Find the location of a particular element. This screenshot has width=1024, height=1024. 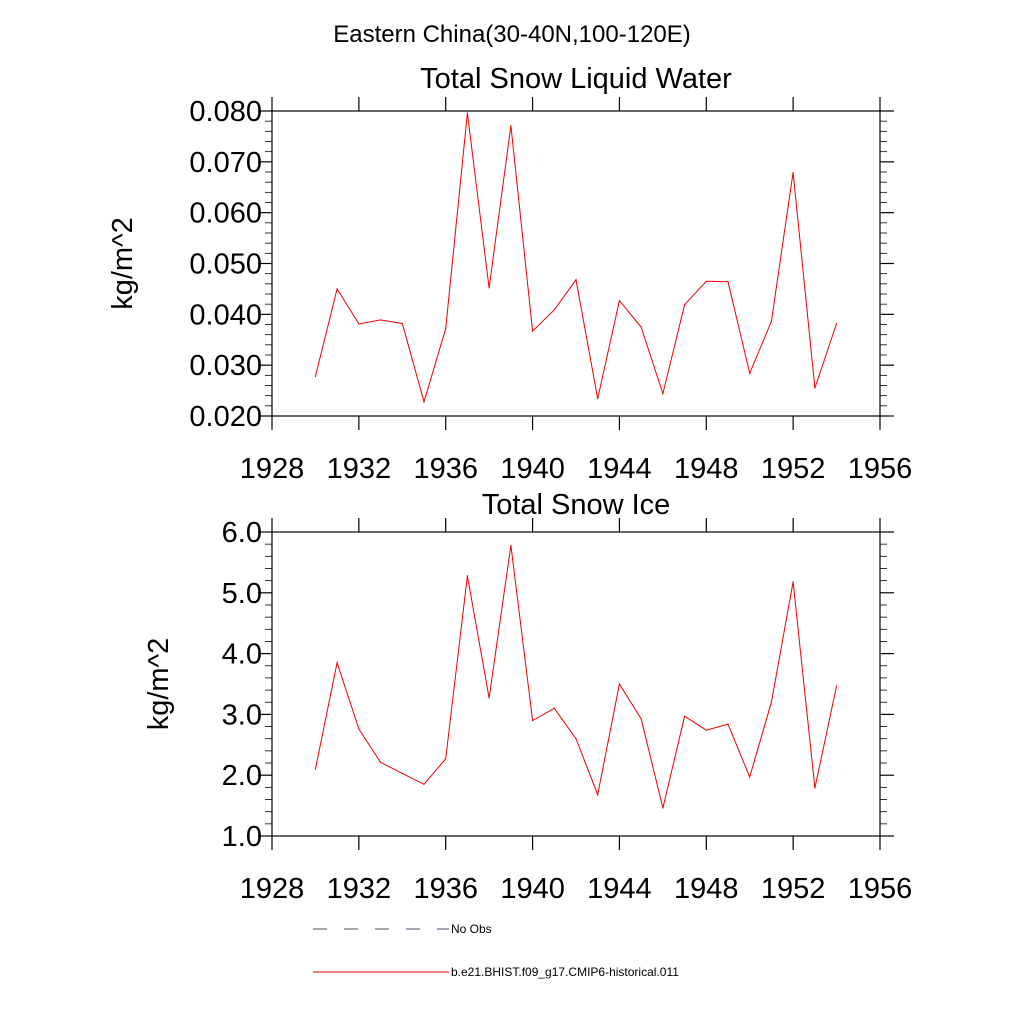

y-tick-label: 6.0 is located at coordinates (242, 533).